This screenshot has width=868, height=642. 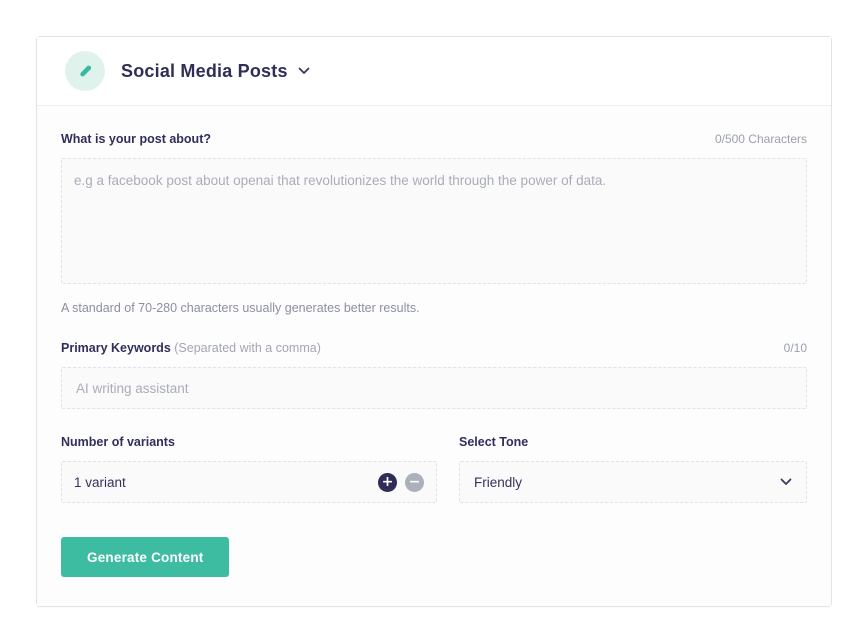 I want to click on decrement-variants-button: −, so click(x=414, y=482).